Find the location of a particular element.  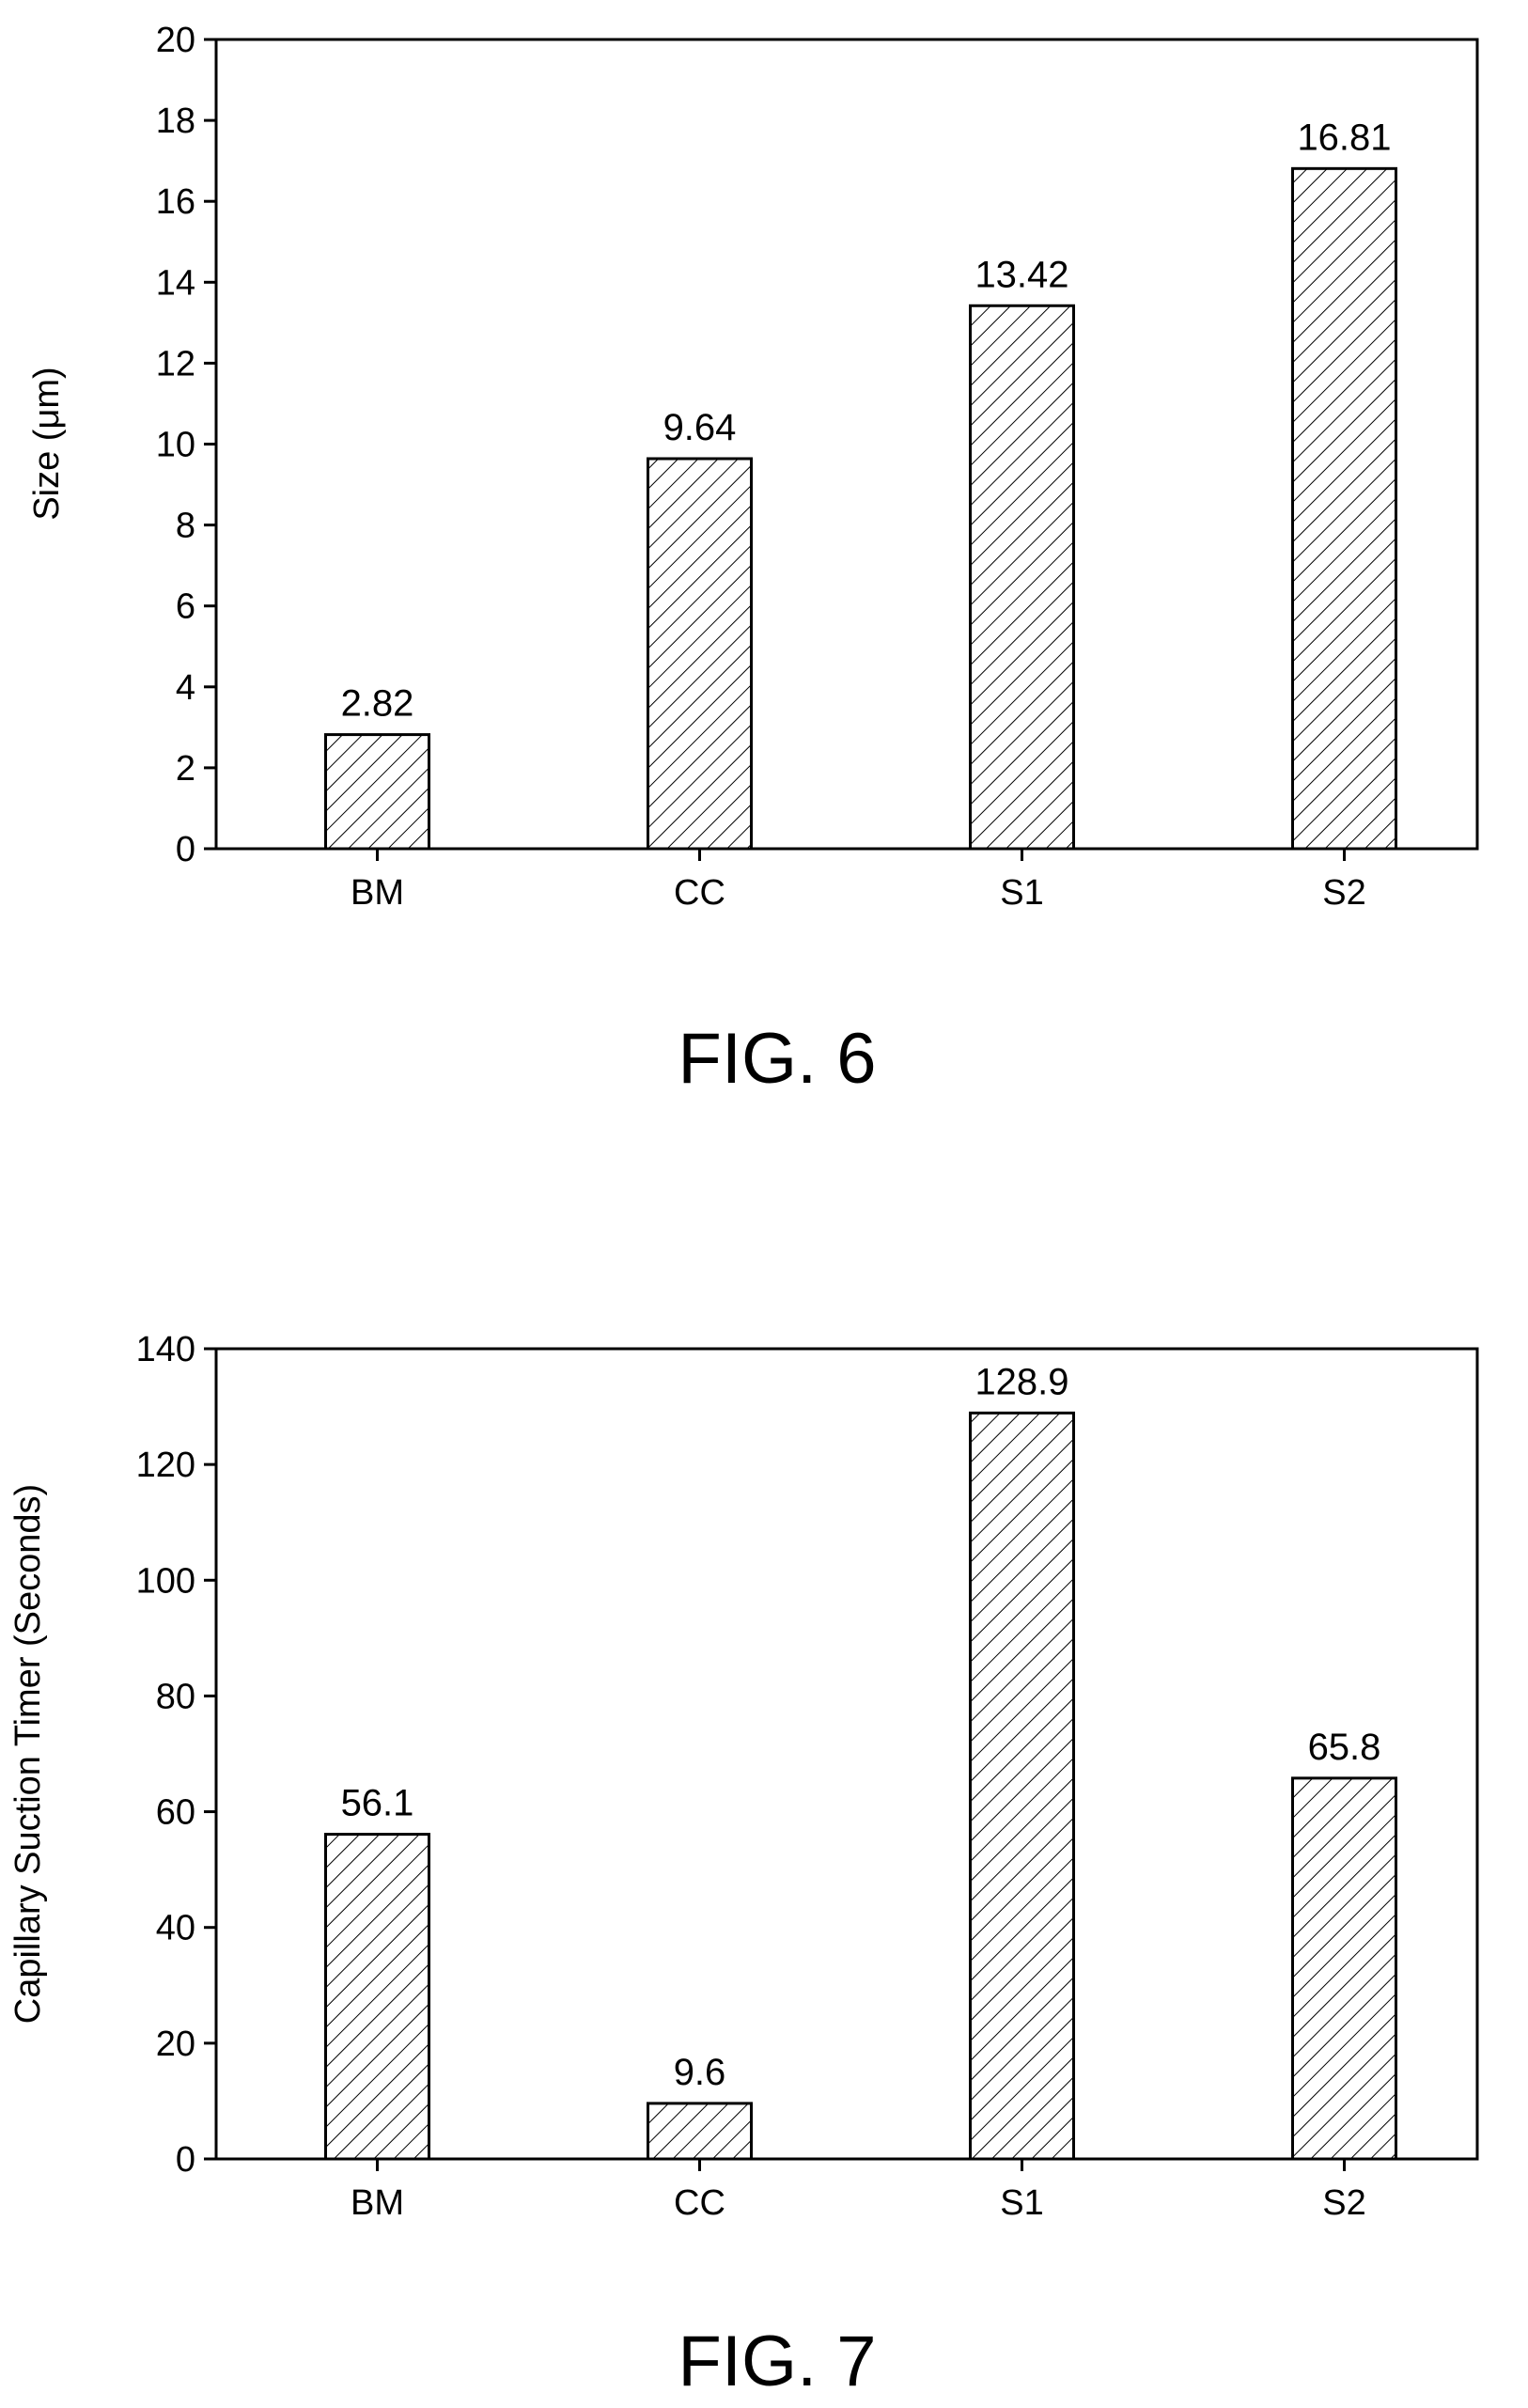

data-label-cc: 9.64 is located at coordinates (700, 427).